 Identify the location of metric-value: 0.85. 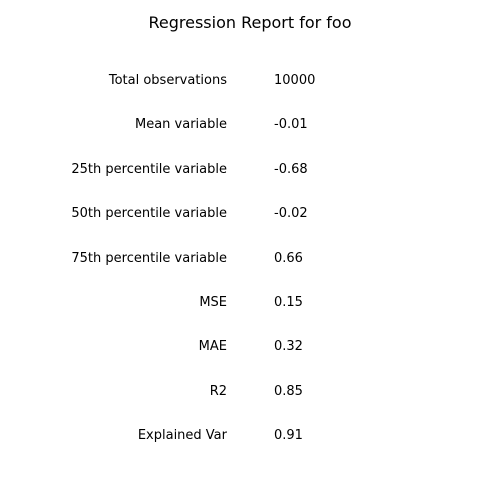
(288, 391).